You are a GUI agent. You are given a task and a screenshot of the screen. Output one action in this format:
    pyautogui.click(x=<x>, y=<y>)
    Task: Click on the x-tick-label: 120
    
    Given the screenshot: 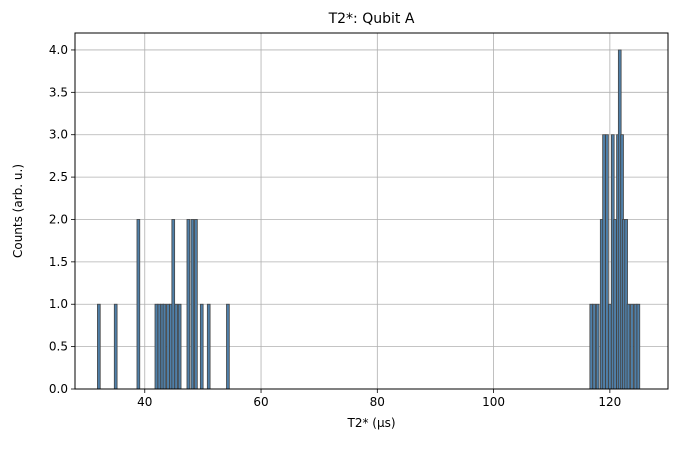 What is the action you would take?
    pyautogui.click(x=609, y=402)
    